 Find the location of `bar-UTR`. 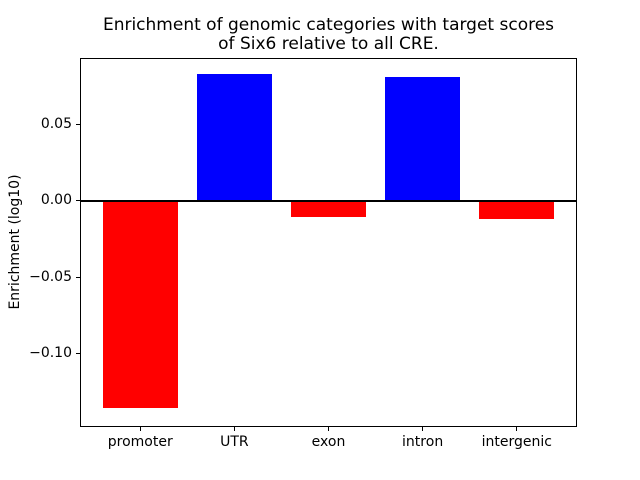

bar-UTR is located at coordinates (234, 137).